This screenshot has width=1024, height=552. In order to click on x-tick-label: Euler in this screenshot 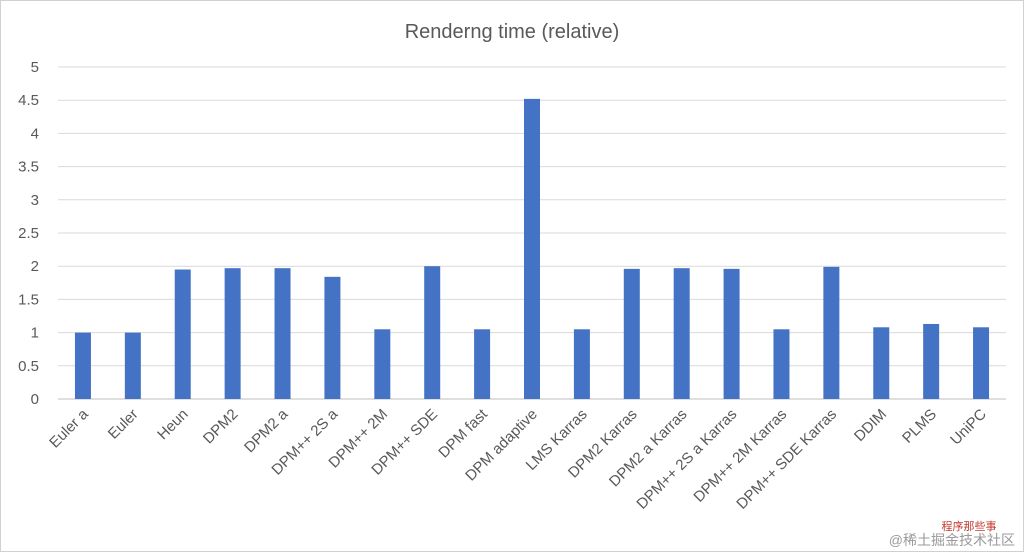, I will do `click(123, 424)`.